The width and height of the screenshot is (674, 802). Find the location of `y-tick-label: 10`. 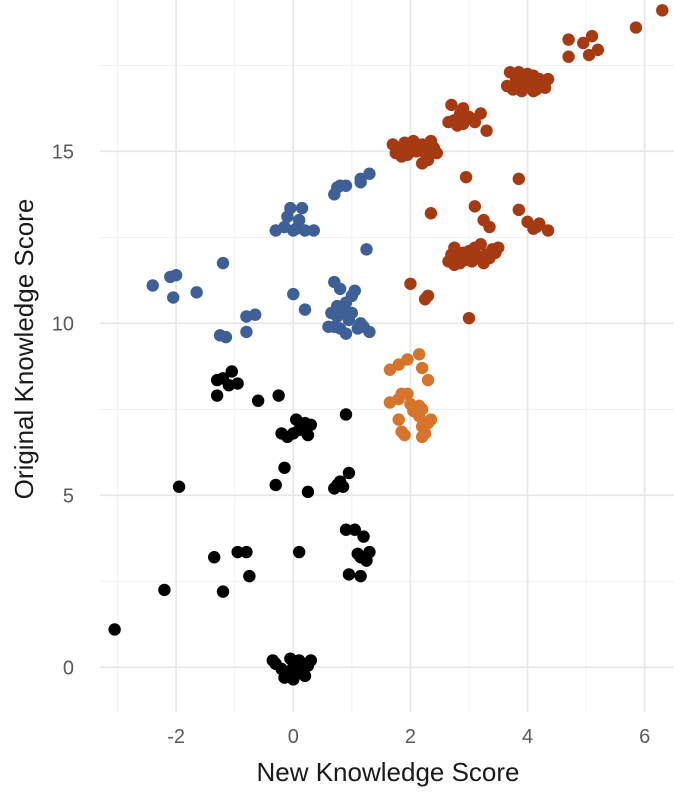

y-tick-label: 10 is located at coordinates (63, 324).